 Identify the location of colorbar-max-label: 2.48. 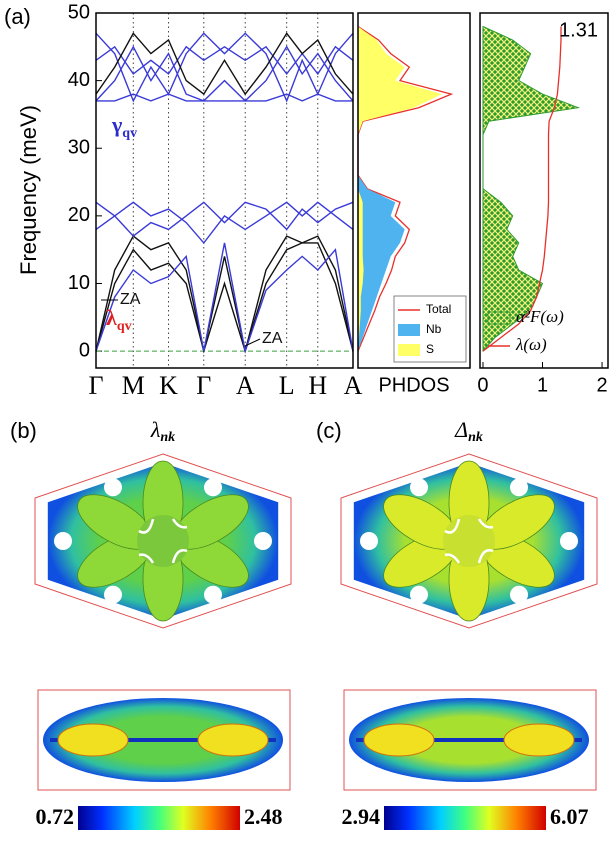
(263, 816).